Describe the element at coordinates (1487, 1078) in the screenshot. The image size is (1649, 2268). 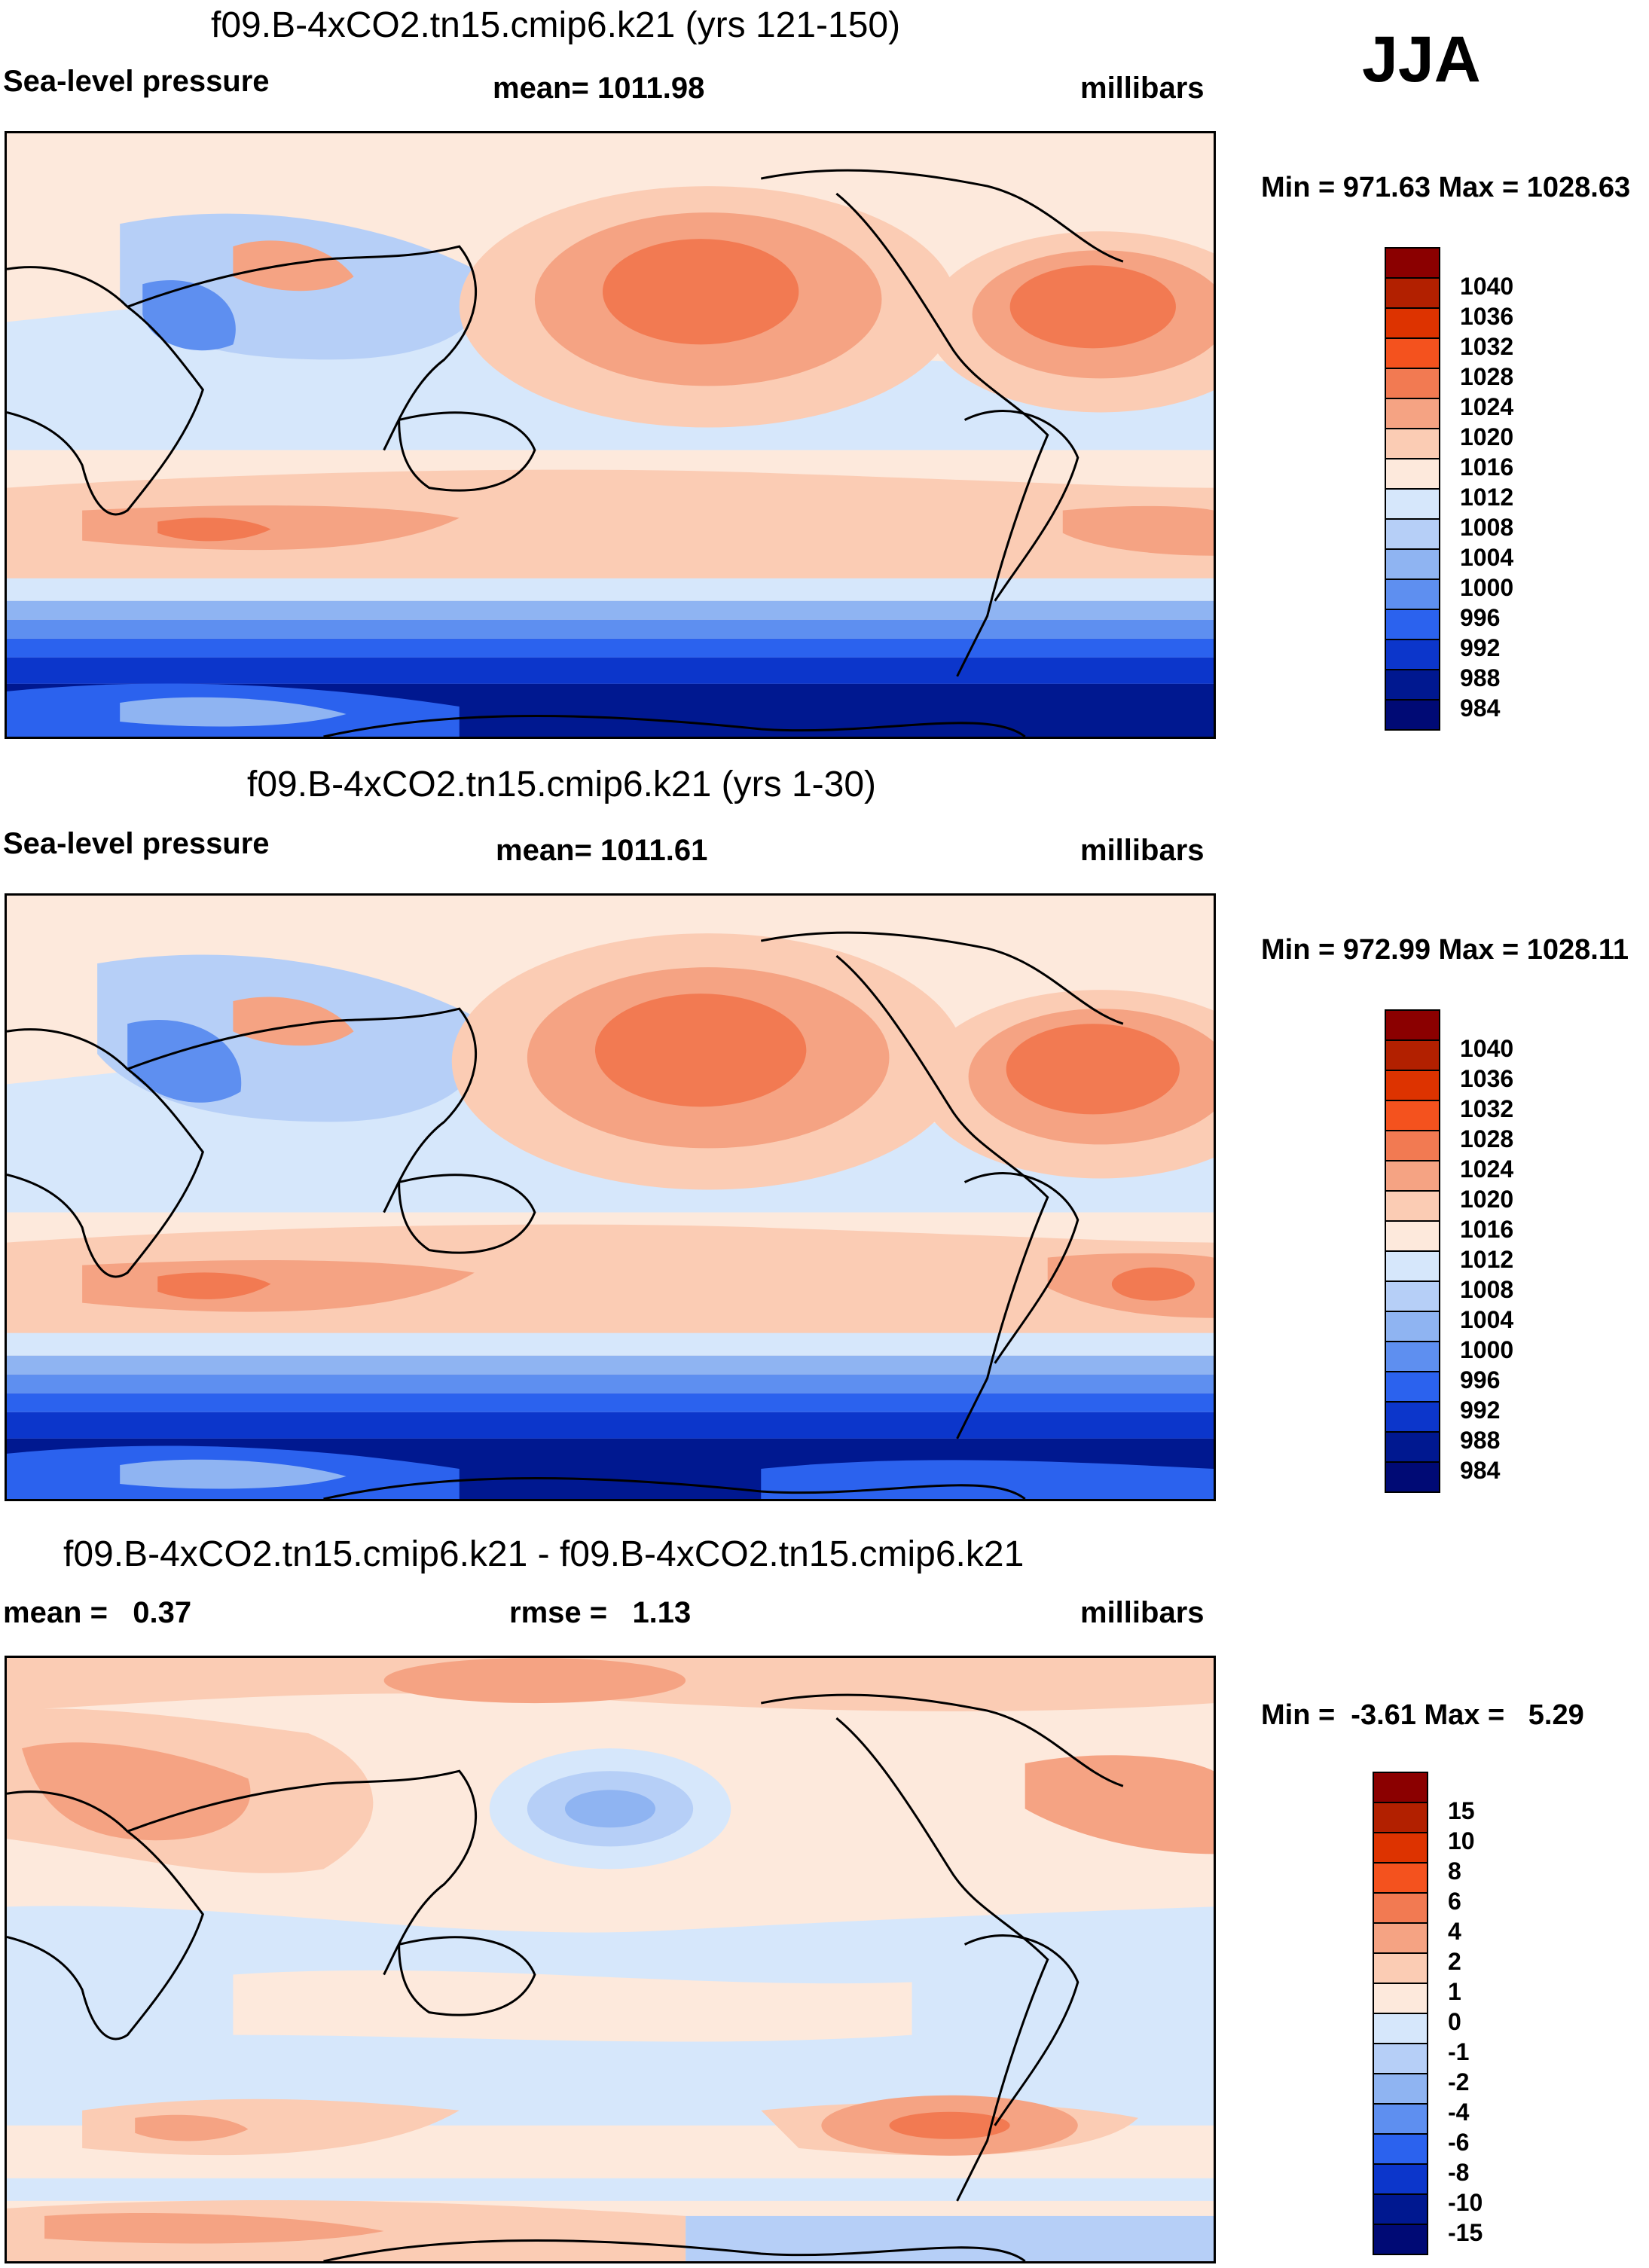
I see `colorbar-tick-label: 1036` at that location.